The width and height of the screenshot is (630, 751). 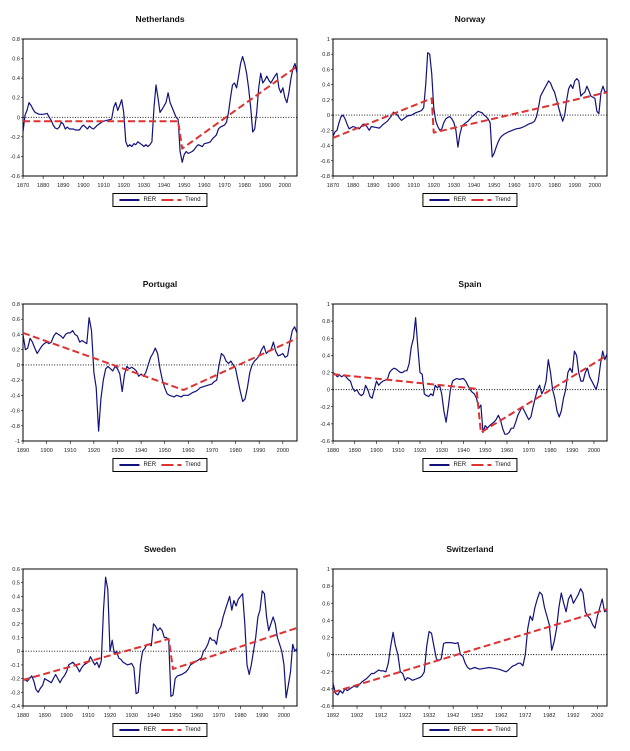 I want to click on svg-text: 1992, so click(x=573, y=716).